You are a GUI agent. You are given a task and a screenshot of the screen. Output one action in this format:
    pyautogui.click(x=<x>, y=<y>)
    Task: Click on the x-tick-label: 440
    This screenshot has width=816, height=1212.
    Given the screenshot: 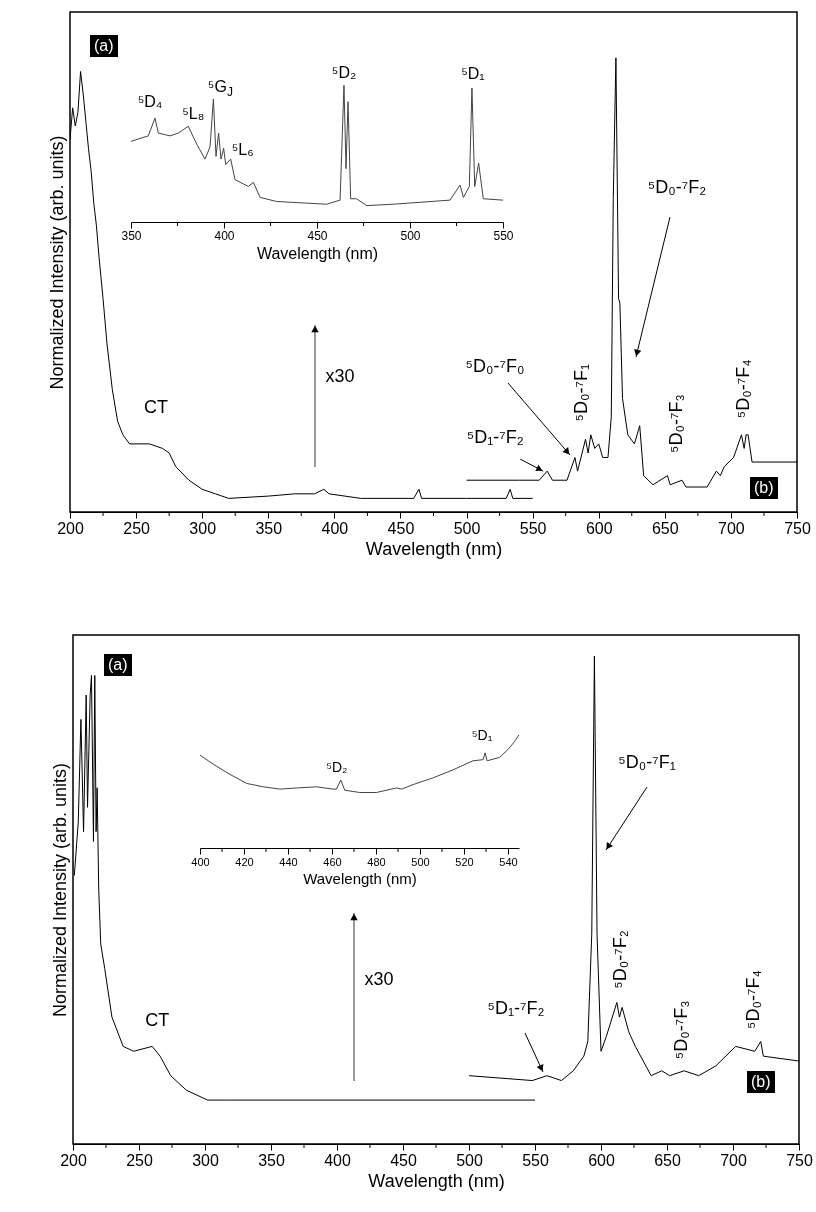 What is the action you would take?
    pyautogui.click(x=288, y=861)
    